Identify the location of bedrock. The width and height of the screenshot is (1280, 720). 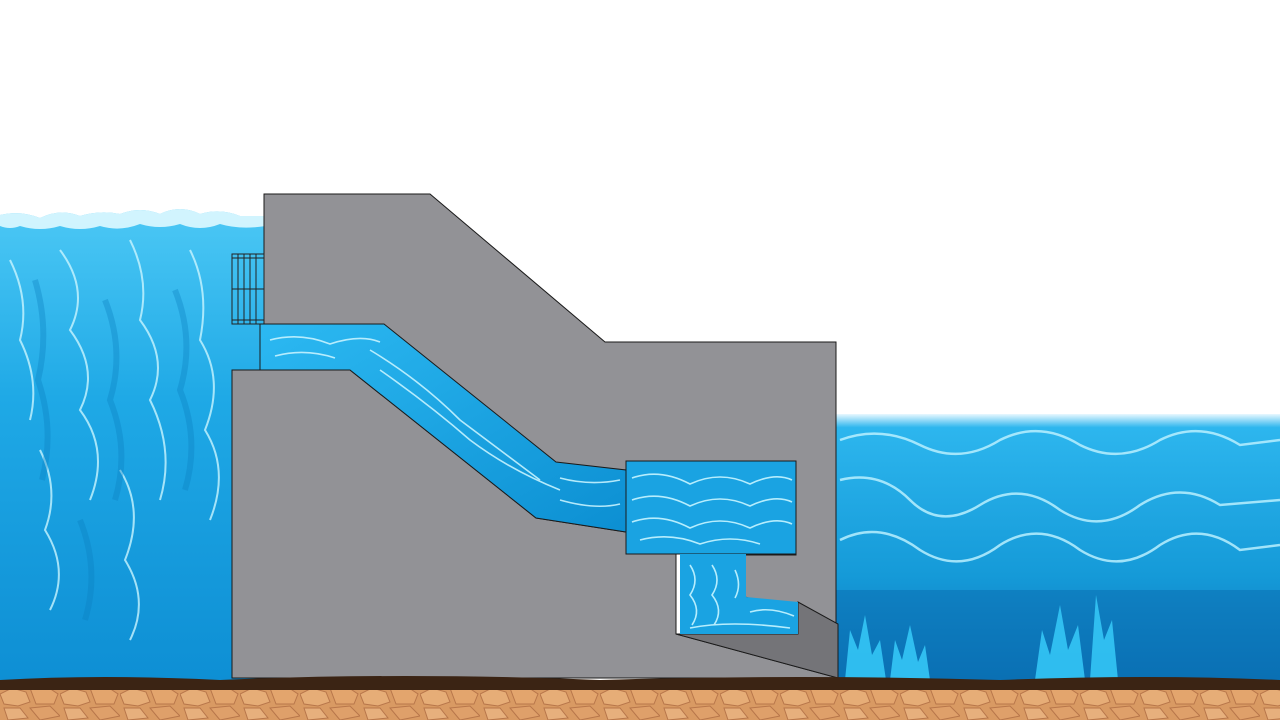
(640, 705).